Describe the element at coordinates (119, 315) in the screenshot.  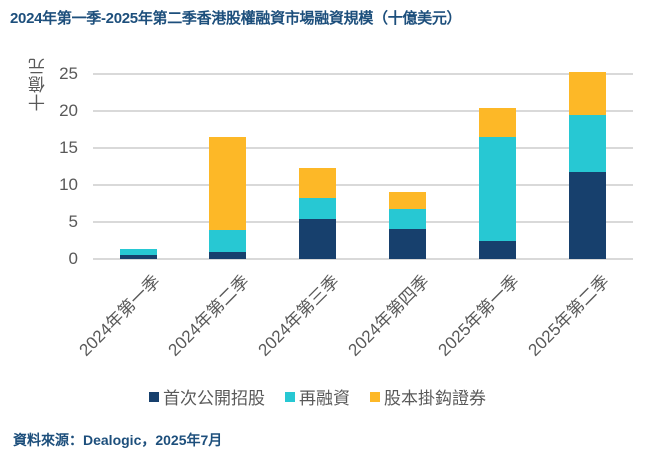
I see `x-tick-label: 2024年第一季` at that location.